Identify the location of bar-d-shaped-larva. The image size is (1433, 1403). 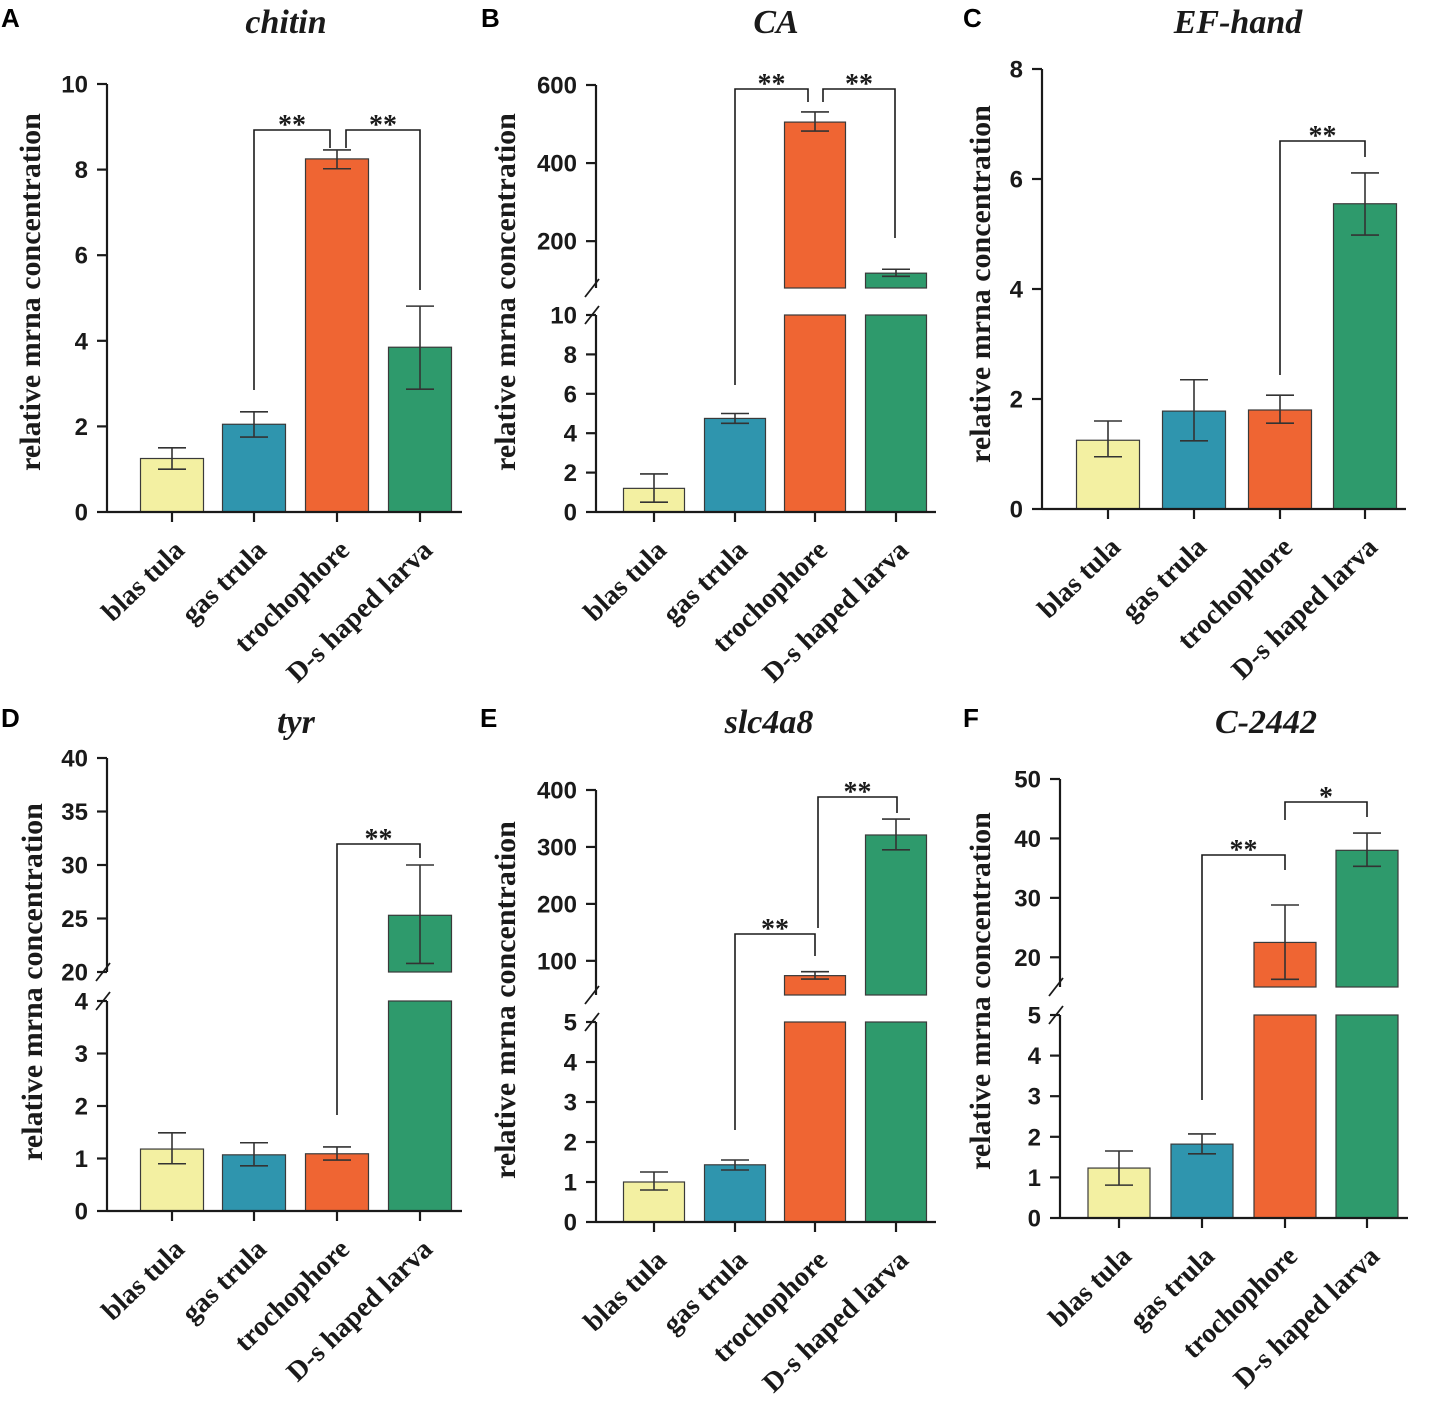
(1365, 356).